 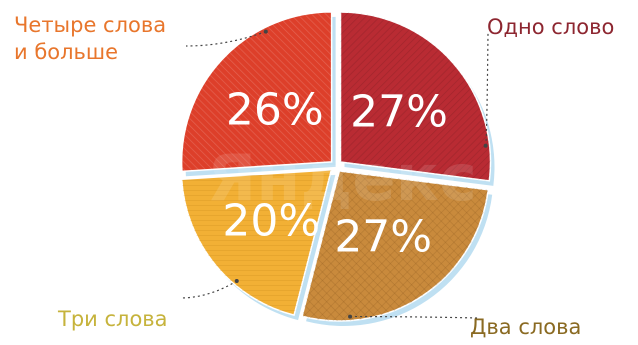 I want to click on watermark: Яндекс, so click(x=342, y=179).